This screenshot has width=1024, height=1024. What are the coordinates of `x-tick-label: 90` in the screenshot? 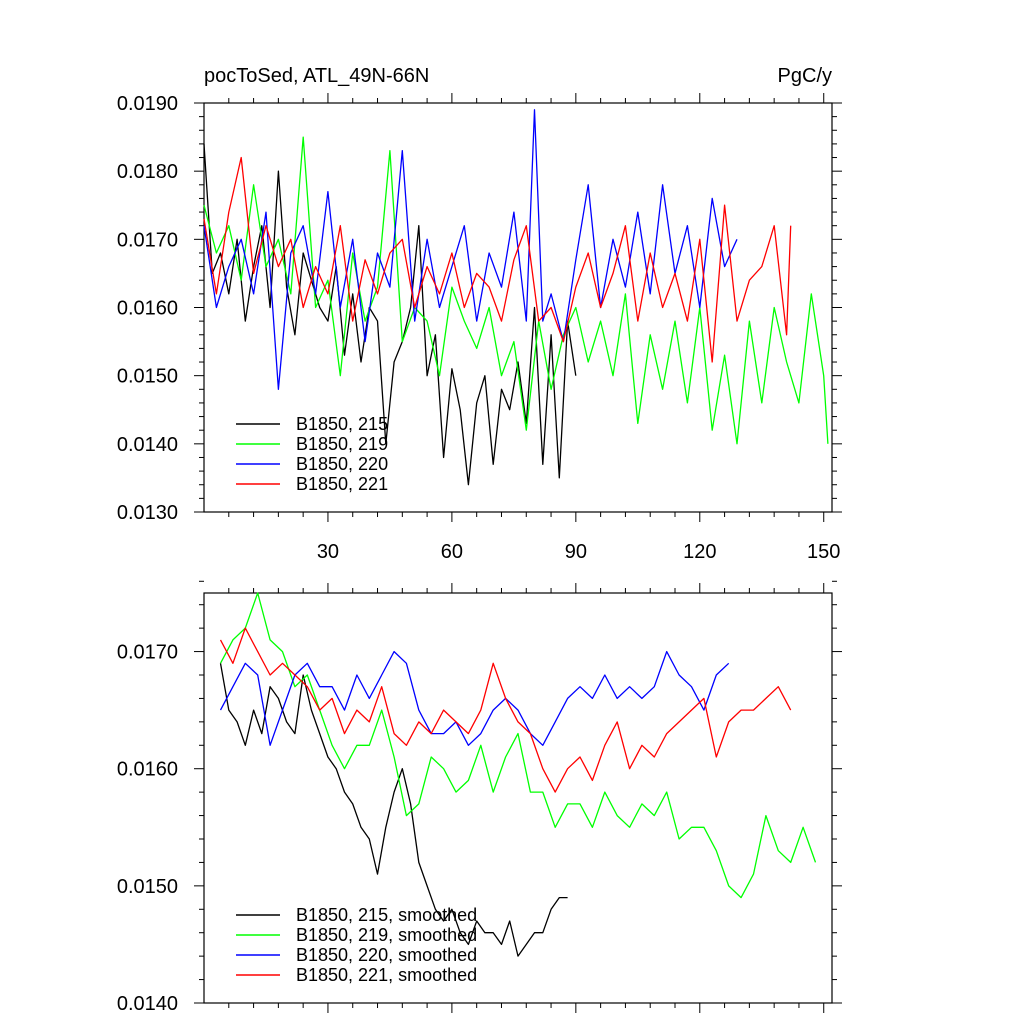 It's located at (576, 552).